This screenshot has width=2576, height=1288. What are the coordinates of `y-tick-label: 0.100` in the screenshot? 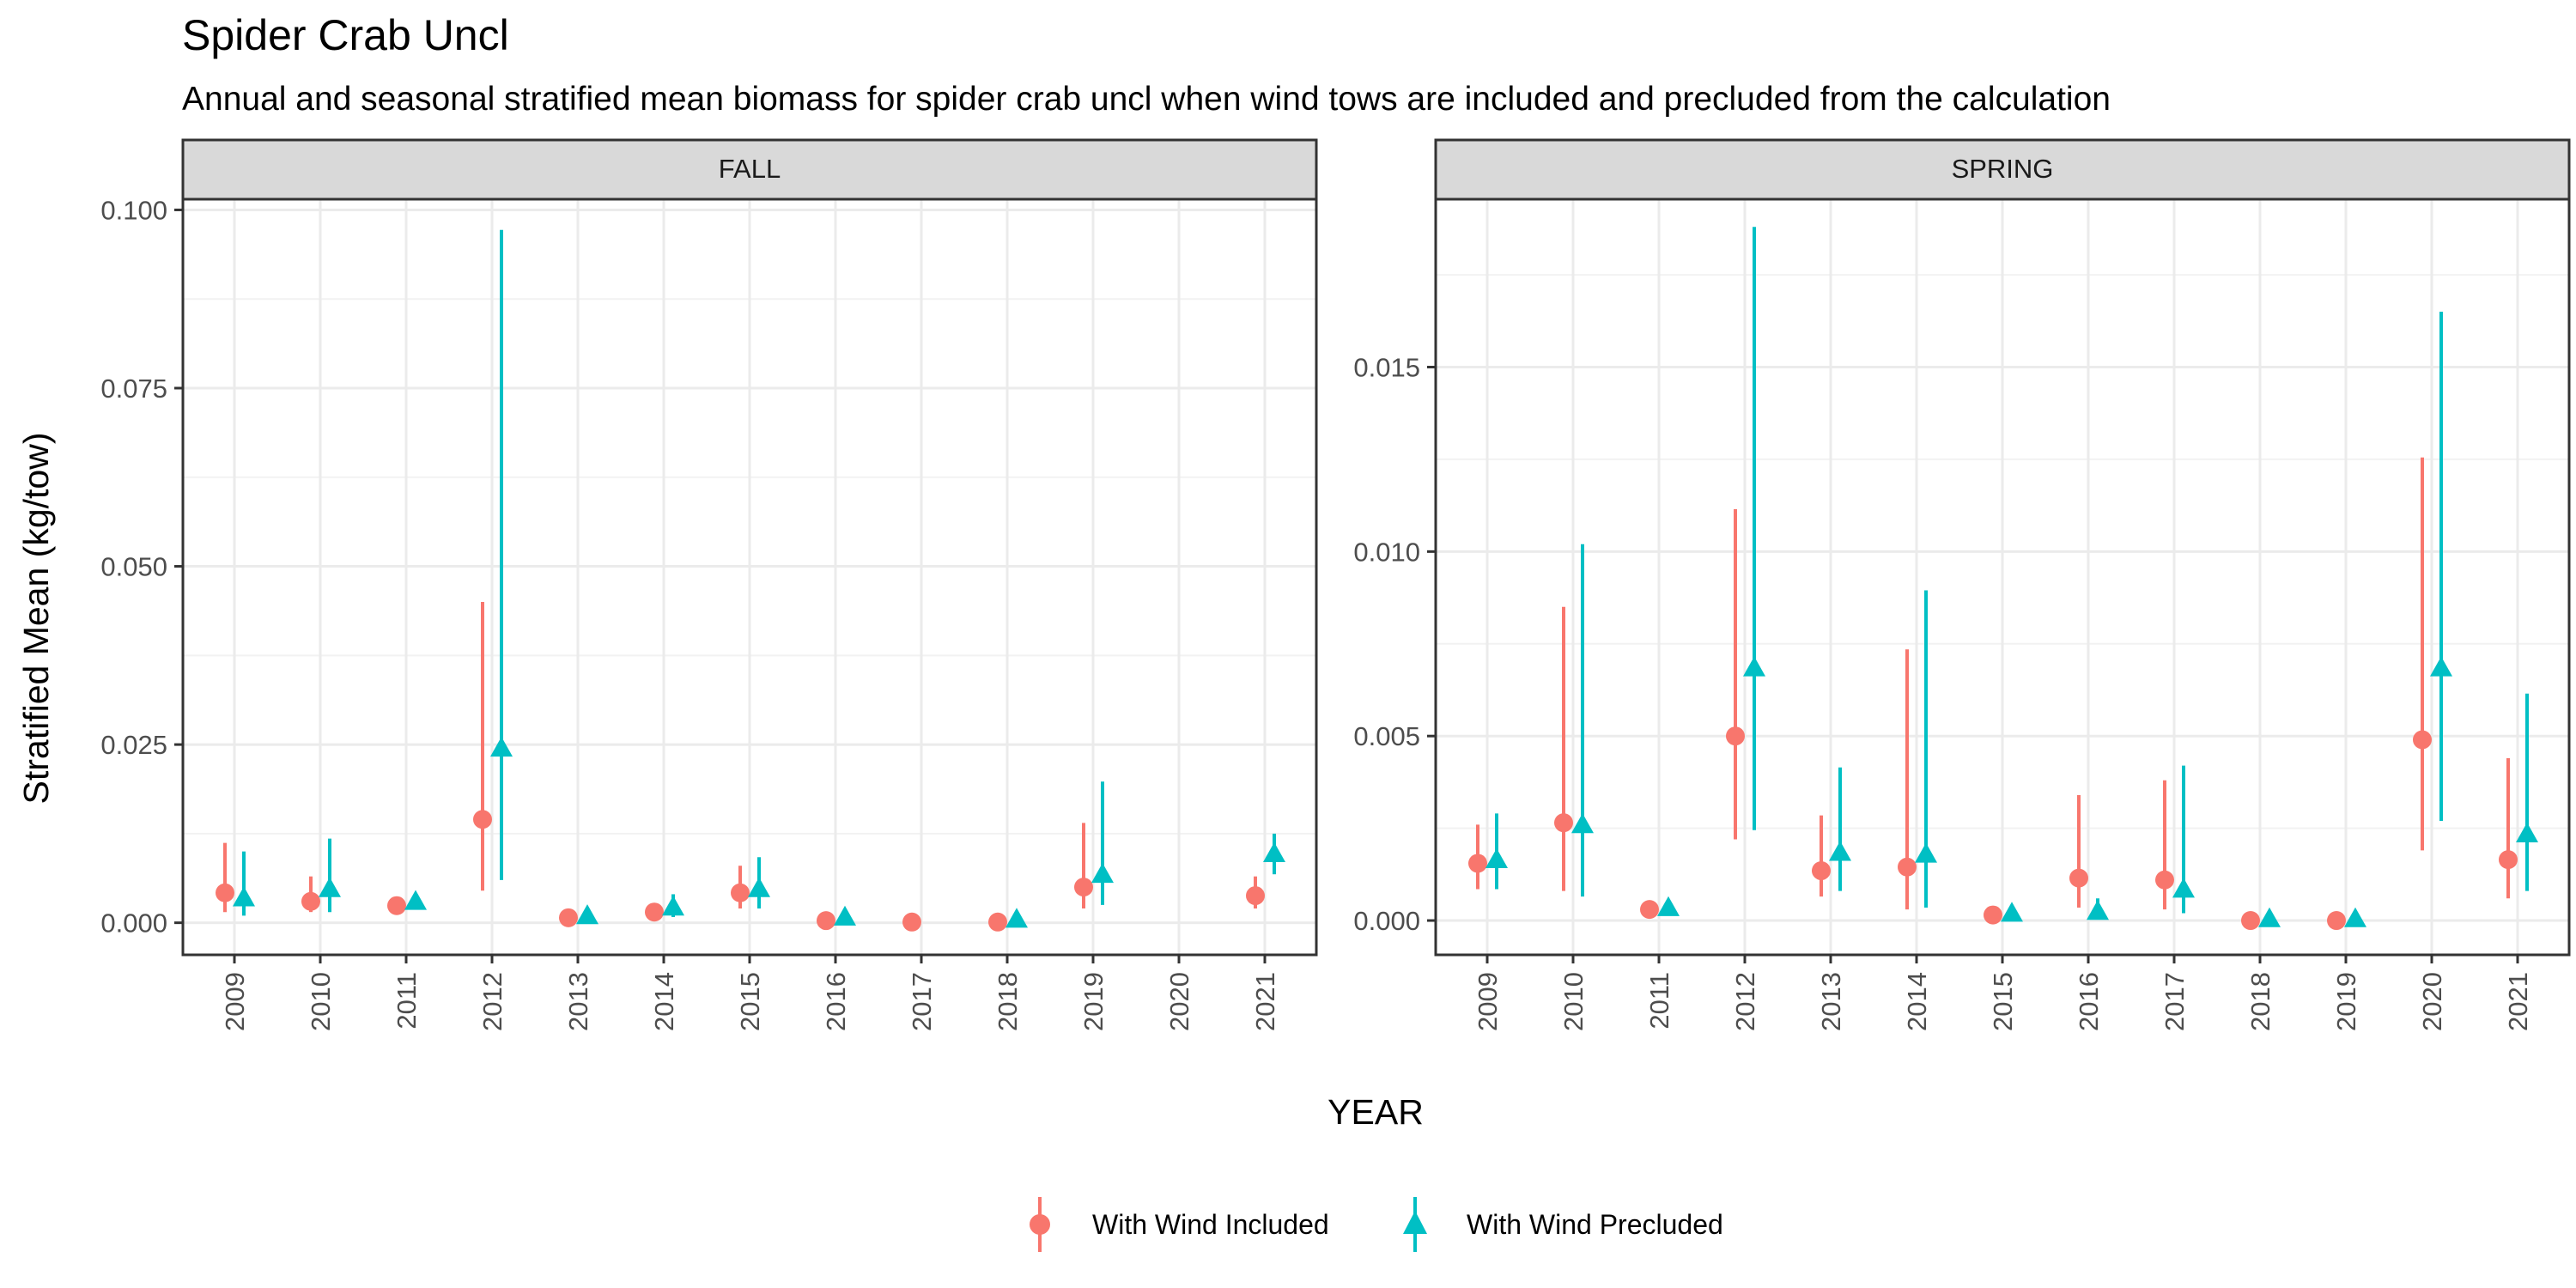 It's located at (133, 210).